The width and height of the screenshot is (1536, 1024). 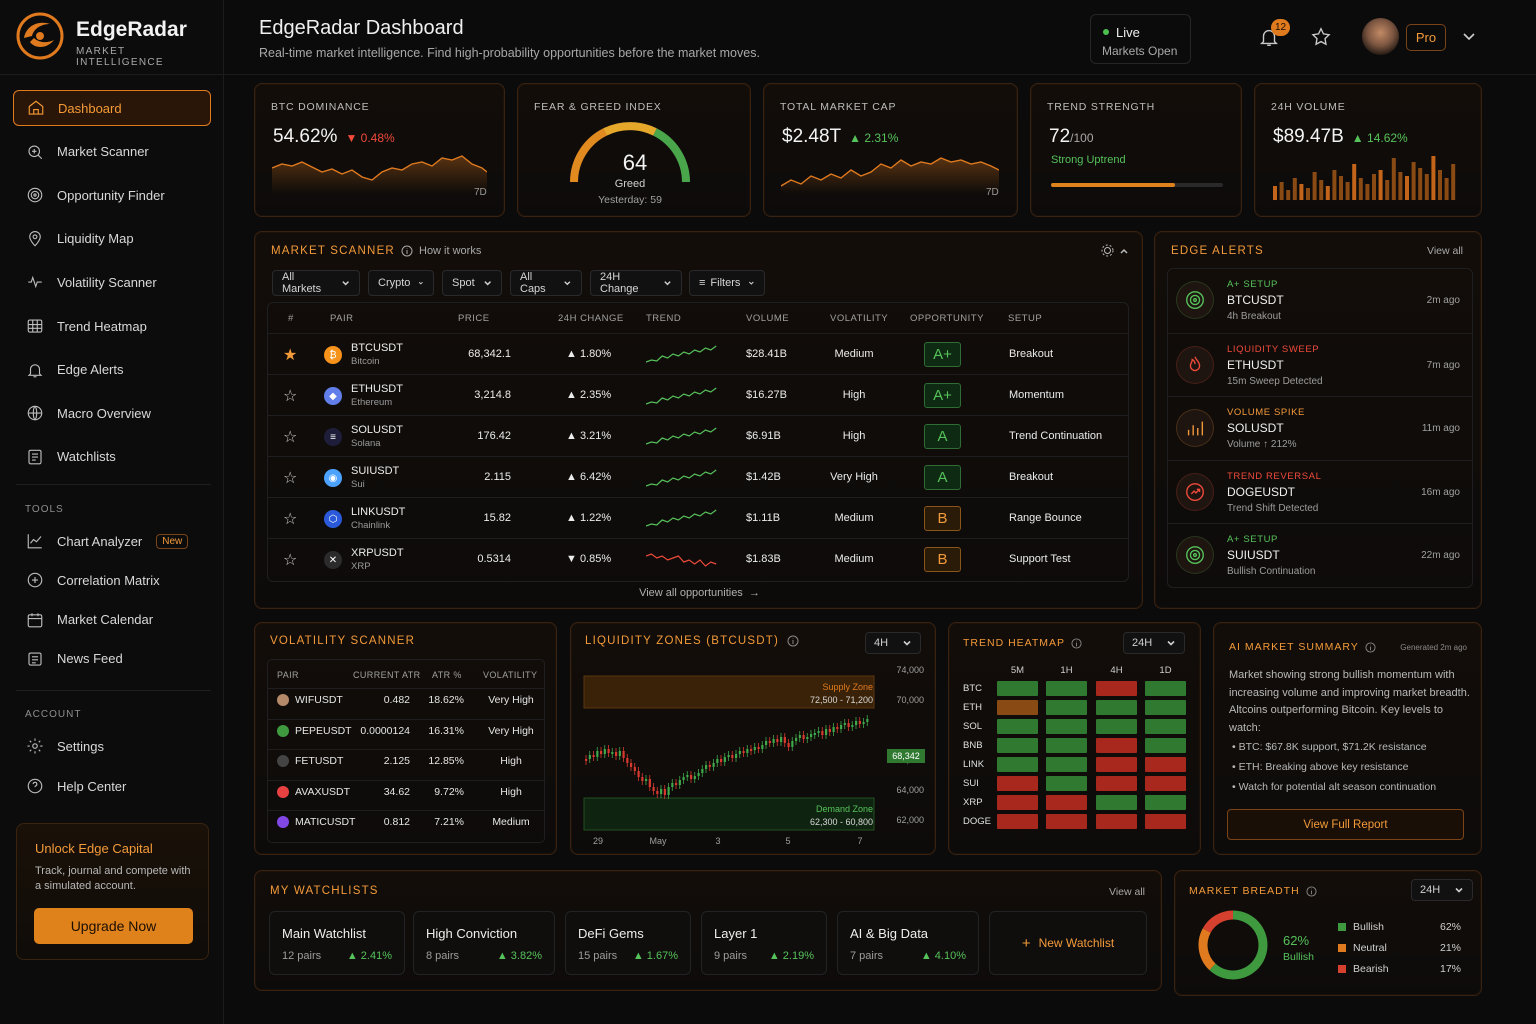 What do you see at coordinates (1127, 892) in the screenshot?
I see `watchlists-view-all-link: View all` at bounding box center [1127, 892].